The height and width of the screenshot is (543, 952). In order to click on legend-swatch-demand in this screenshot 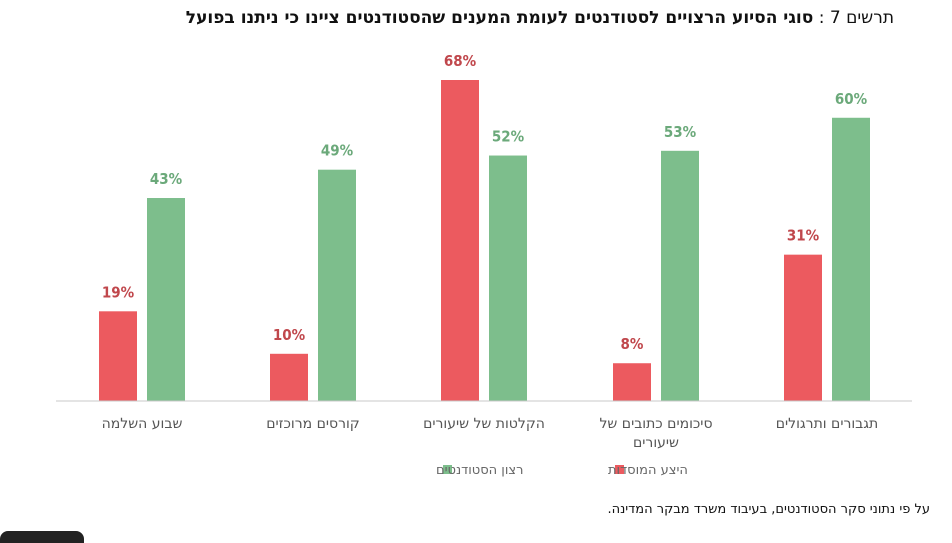, I will do `click(447, 469)`.